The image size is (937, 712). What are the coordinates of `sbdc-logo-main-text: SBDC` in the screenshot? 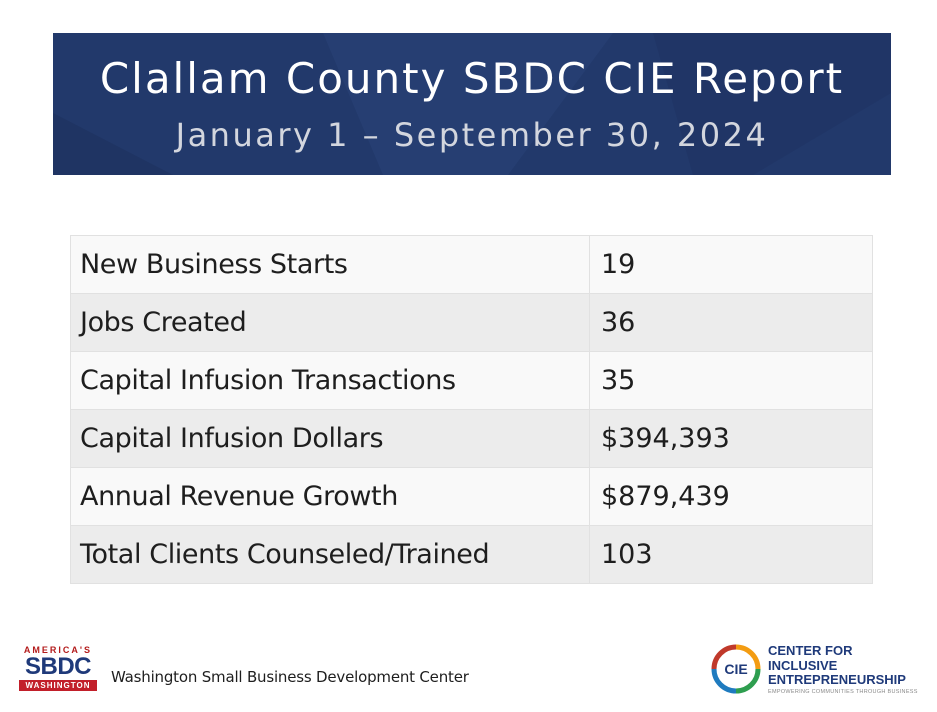 It's located at (58, 666).